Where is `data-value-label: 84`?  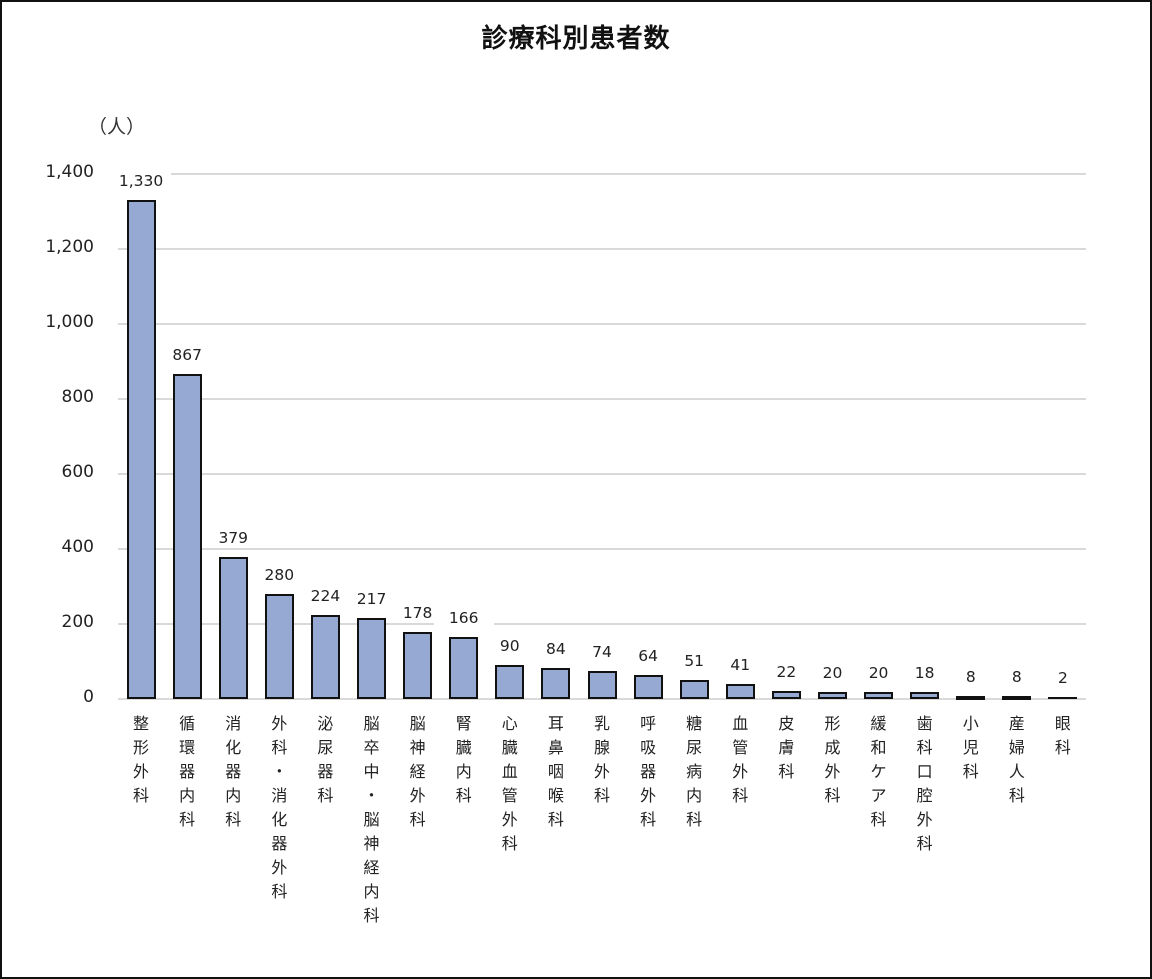
data-value-label: 84 is located at coordinates (555, 648).